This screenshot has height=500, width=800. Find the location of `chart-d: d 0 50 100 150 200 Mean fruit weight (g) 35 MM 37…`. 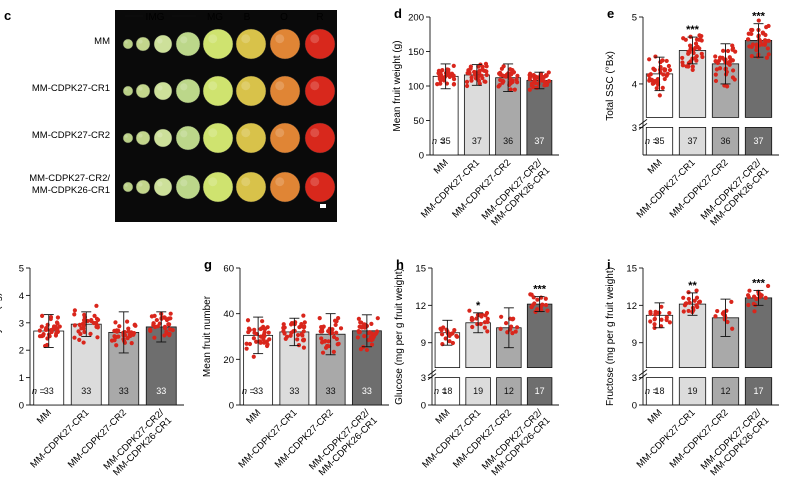

chart-d: d 0 50 100 150 200 Mean fruit weight (g) 35 MM 37… is located at coordinates (475, 118).